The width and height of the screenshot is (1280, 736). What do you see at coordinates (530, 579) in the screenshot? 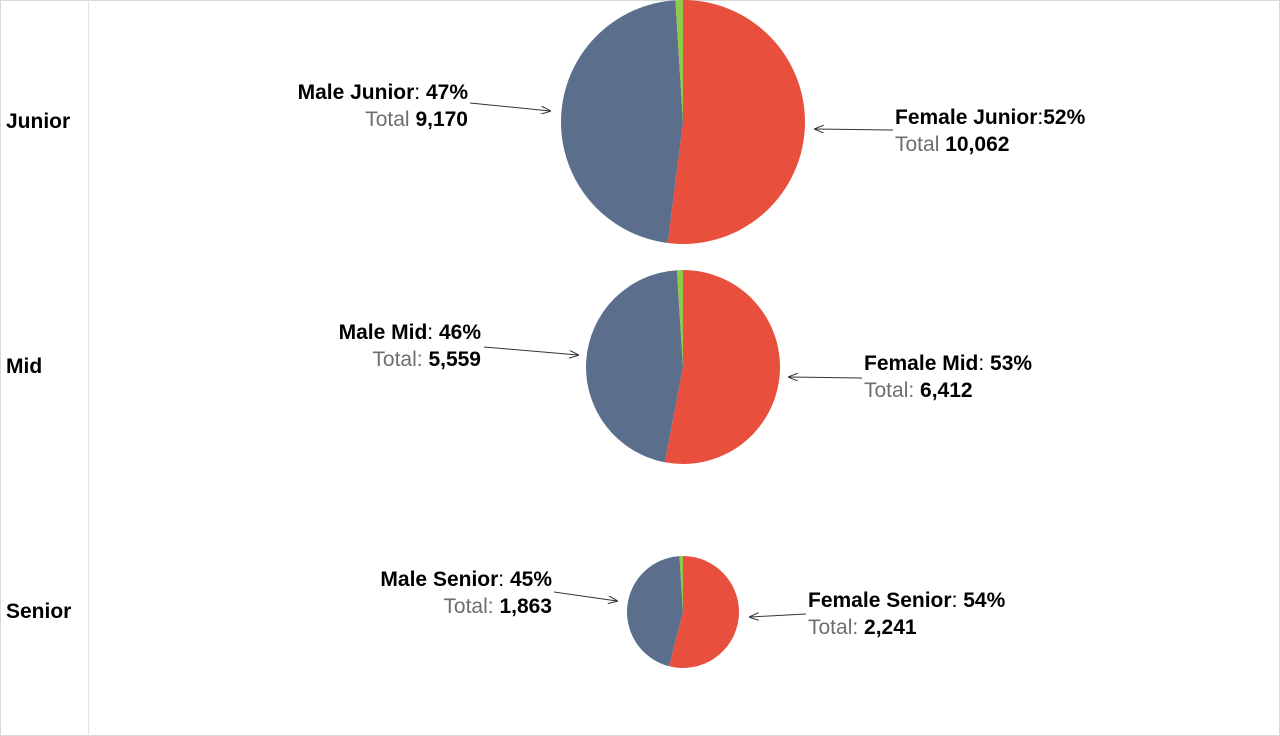
I see `label-male-senior-pct: 45%` at bounding box center [530, 579].